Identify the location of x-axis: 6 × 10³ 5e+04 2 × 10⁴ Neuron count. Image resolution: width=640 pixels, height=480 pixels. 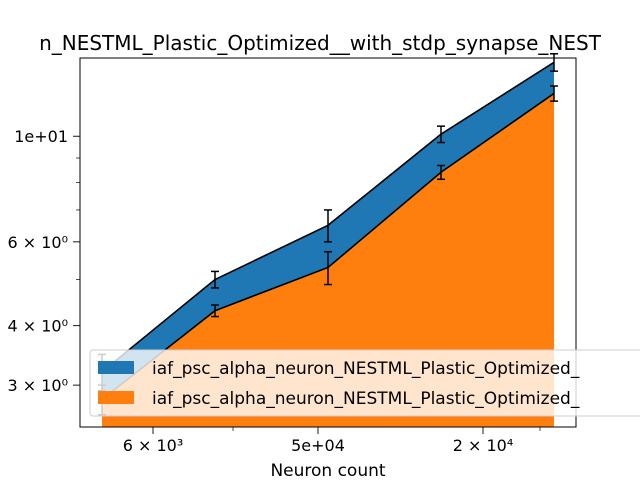
(332, 453).